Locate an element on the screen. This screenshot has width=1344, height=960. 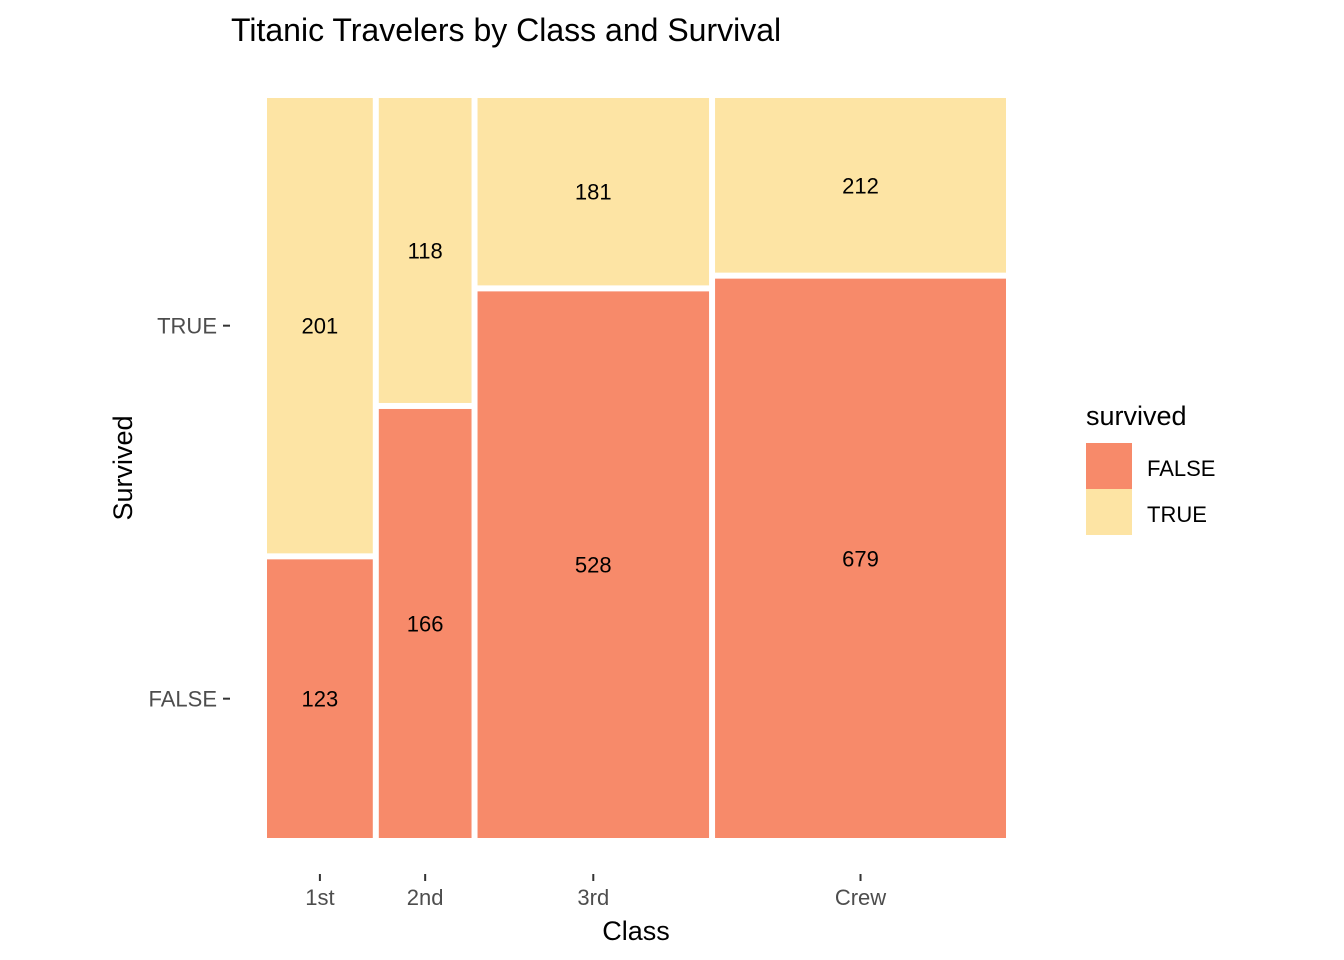
x-tick-label-2nd: 2nd is located at coordinates (425, 897).